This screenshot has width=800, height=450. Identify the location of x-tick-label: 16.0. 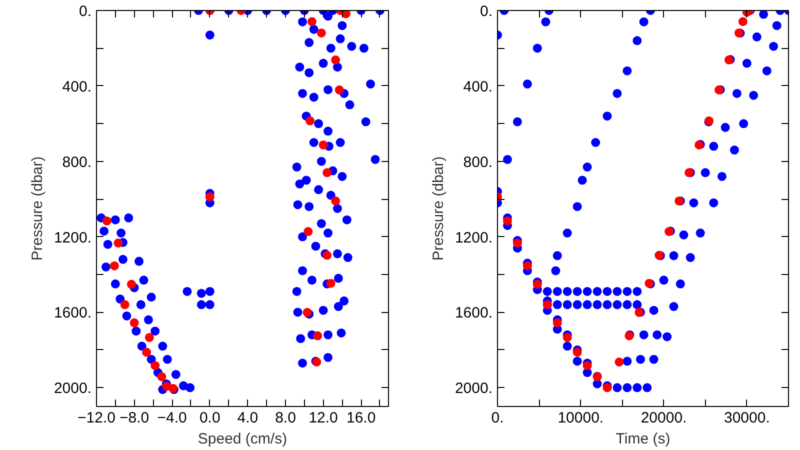
(361, 418).